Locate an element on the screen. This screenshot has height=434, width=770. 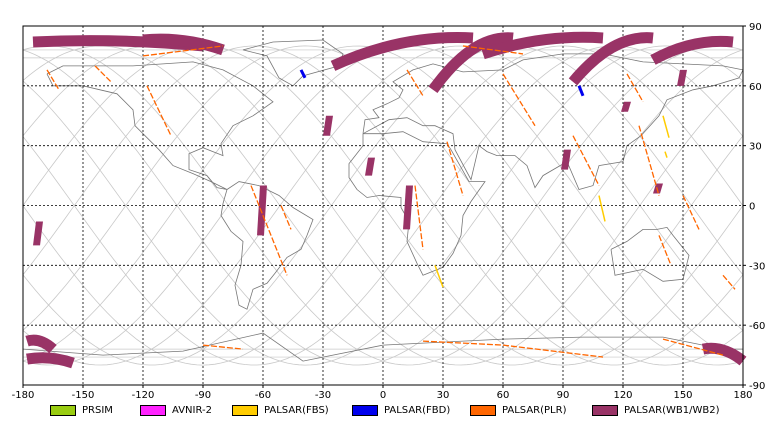
lat-tick-label: 60 is located at coordinates (755, 87).